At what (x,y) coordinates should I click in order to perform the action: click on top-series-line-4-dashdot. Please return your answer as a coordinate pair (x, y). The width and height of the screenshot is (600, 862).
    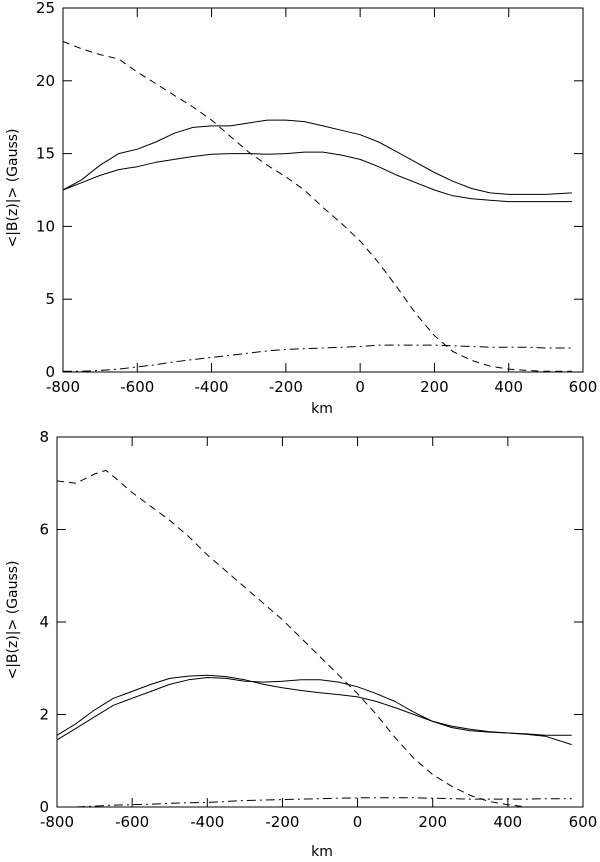
    Looking at the image, I should click on (317, 358).